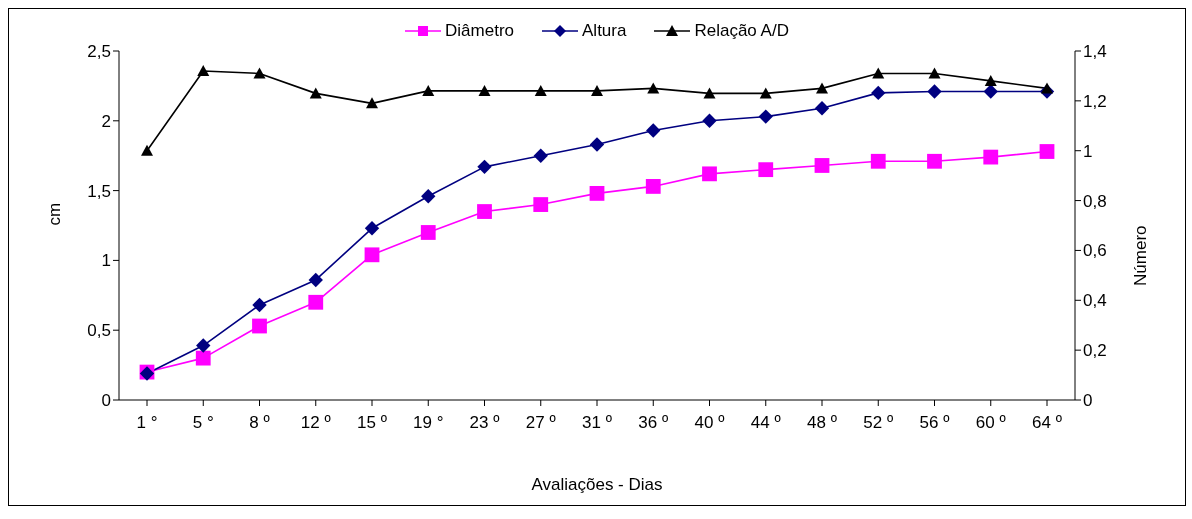 The height and width of the screenshot is (519, 1192). Describe the element at coordinates (106, 401) in the screenshot. I see `y-tick-label: 0` at that location.